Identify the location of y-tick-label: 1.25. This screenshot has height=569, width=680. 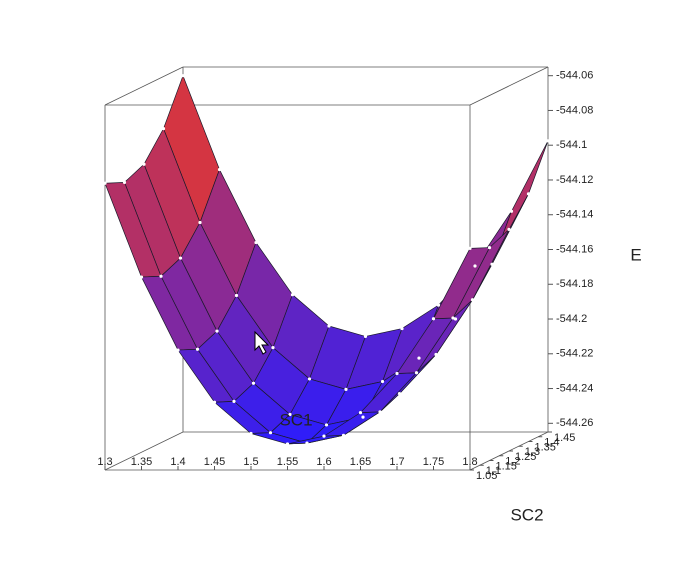
(525, 457).